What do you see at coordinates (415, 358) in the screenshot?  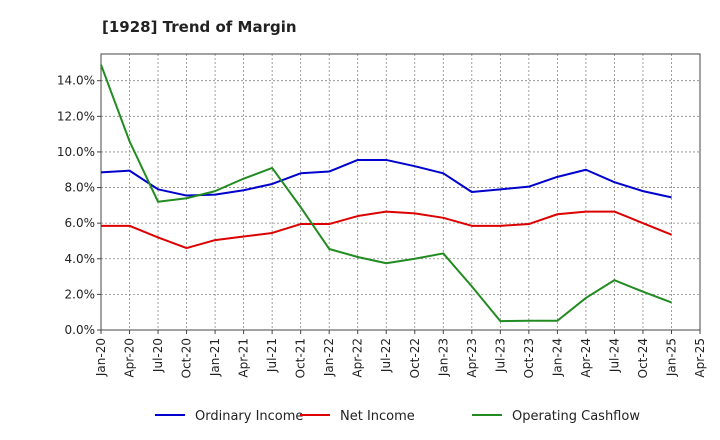 I see `x-tick-label: Oct-22` at bounding box center [415, 358].